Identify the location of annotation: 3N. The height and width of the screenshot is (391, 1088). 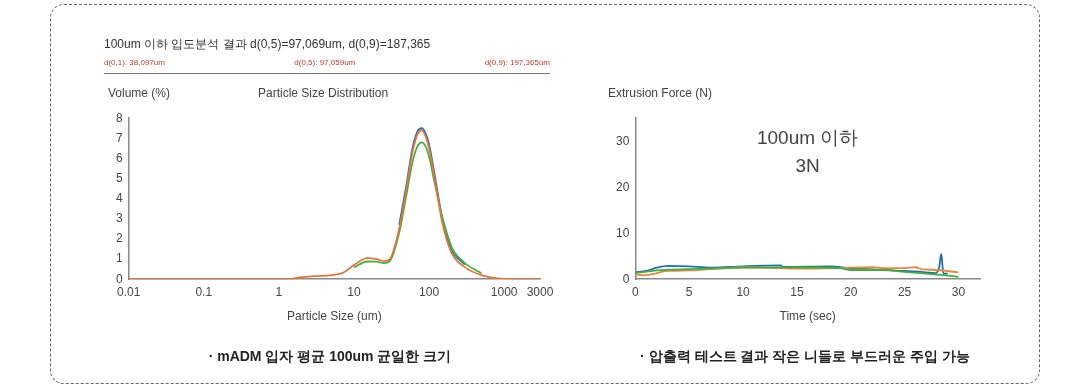
(807, 166).